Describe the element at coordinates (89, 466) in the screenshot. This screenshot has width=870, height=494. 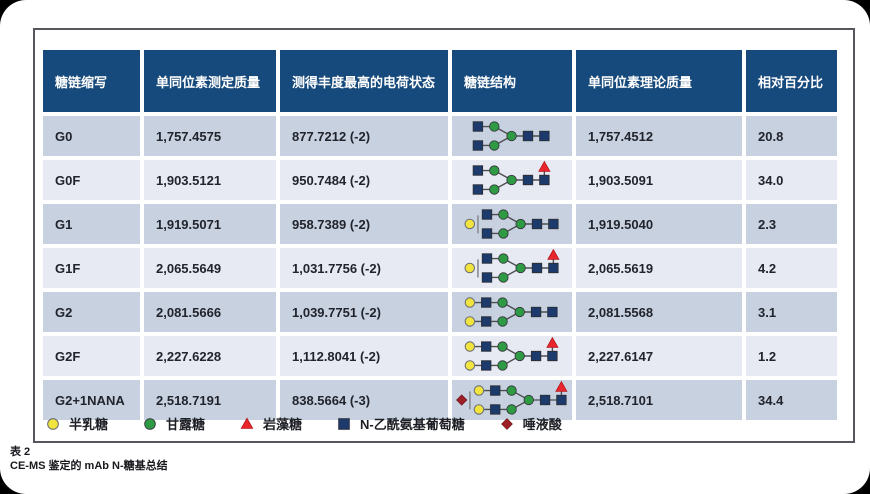
I see `caption-title: CE-MS 鉴定的 mAb N-糖基总结` at that location.